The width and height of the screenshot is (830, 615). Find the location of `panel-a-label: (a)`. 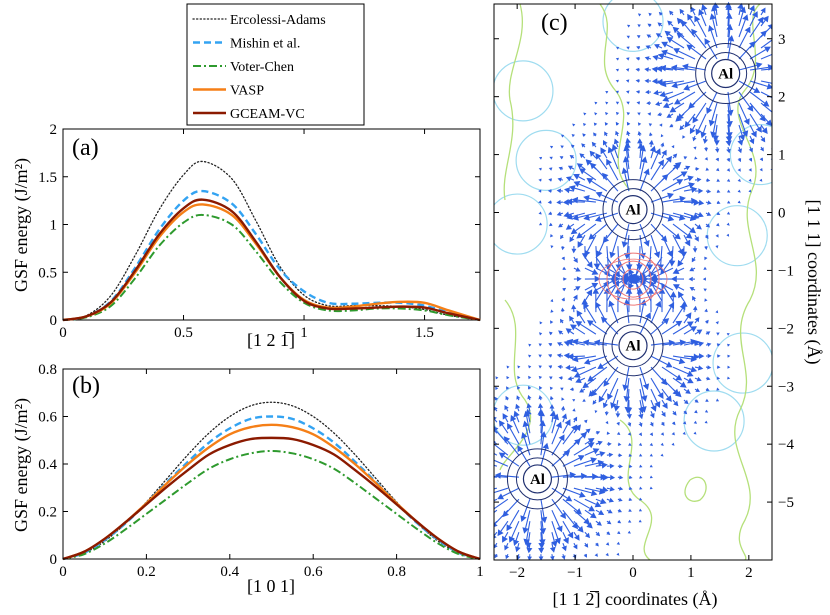

panel-a-label: (a) is located at coordinates (85, 148).